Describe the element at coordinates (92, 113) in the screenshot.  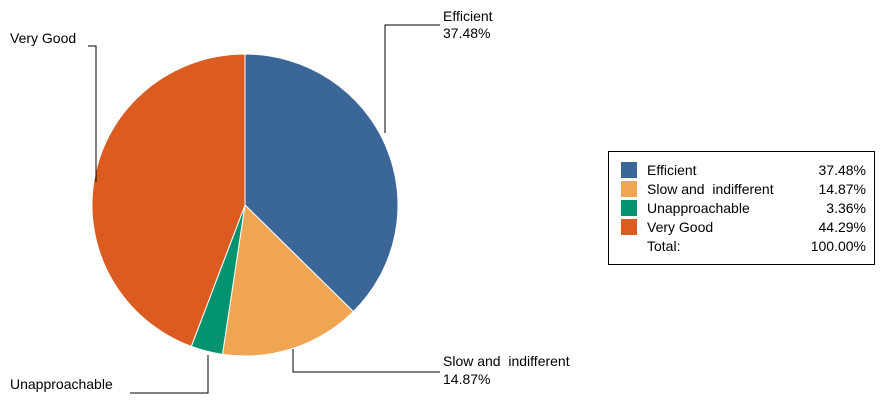
I see `leader-line-very-good` at that location.